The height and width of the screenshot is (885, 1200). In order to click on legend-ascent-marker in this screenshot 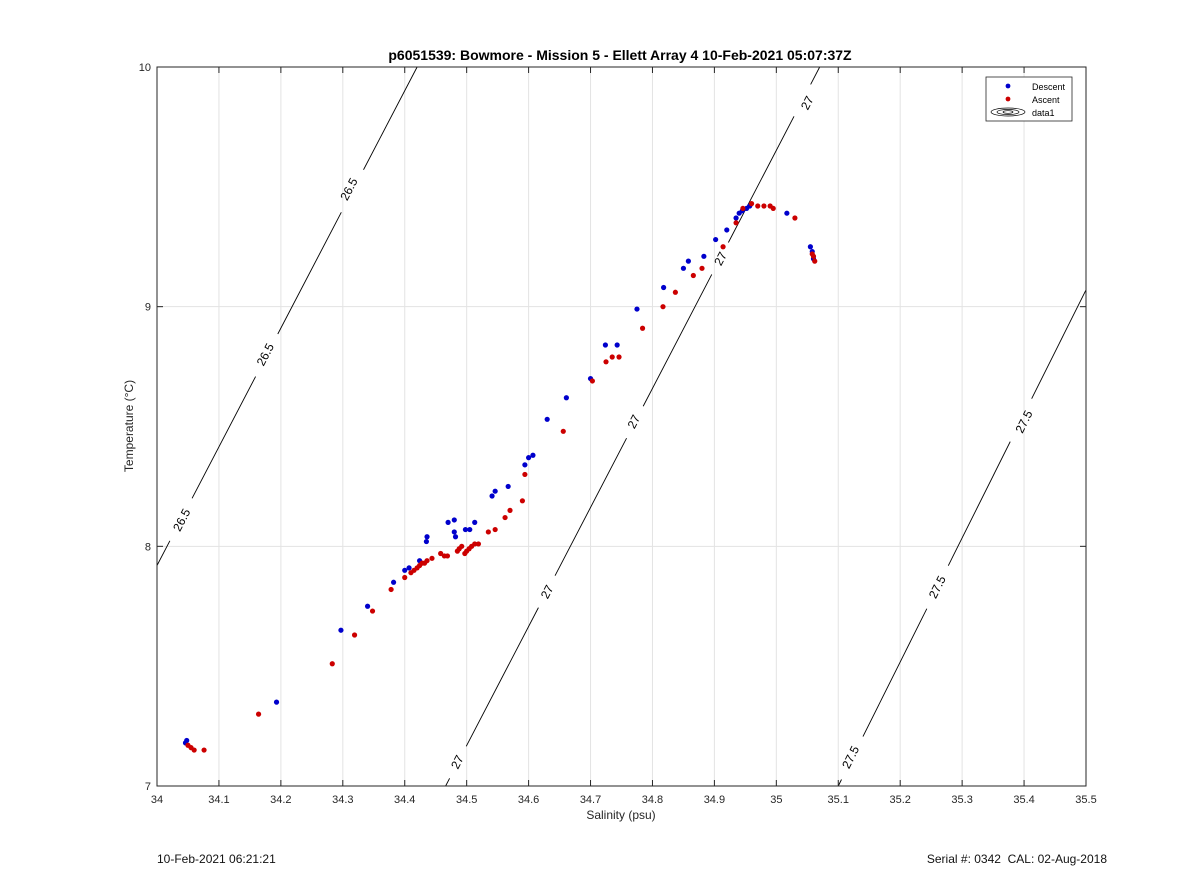, I will do `click(1008, 99)`.